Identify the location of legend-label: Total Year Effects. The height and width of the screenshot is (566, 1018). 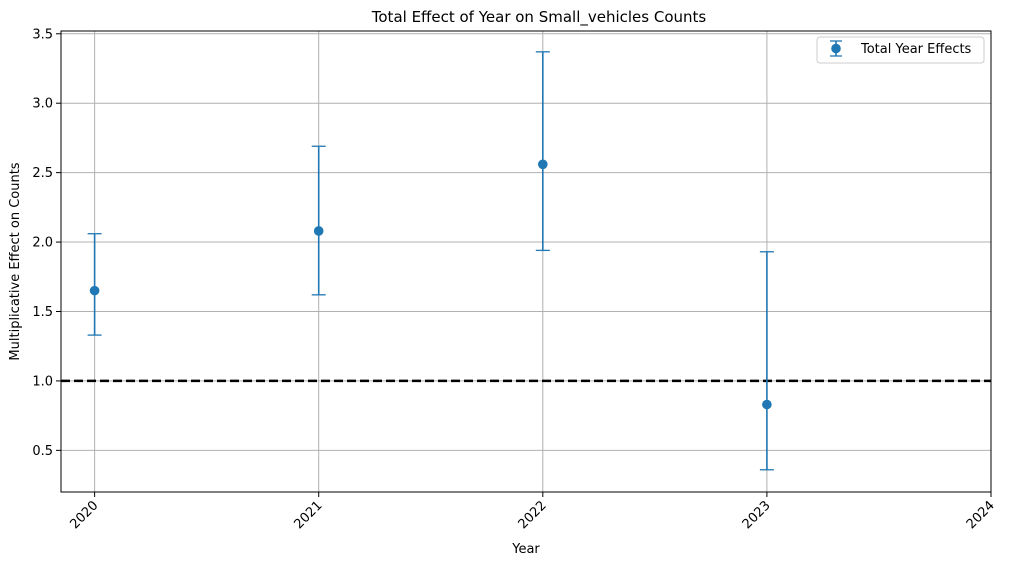
(916, 49).